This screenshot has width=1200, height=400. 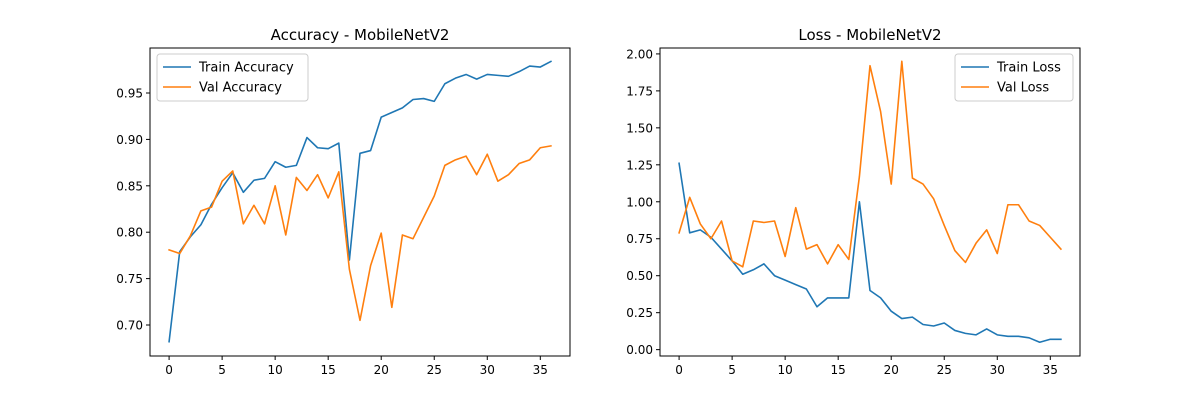 I want to click on accuracy-y-tick-label: 0.75, so click(x=129, y=279).